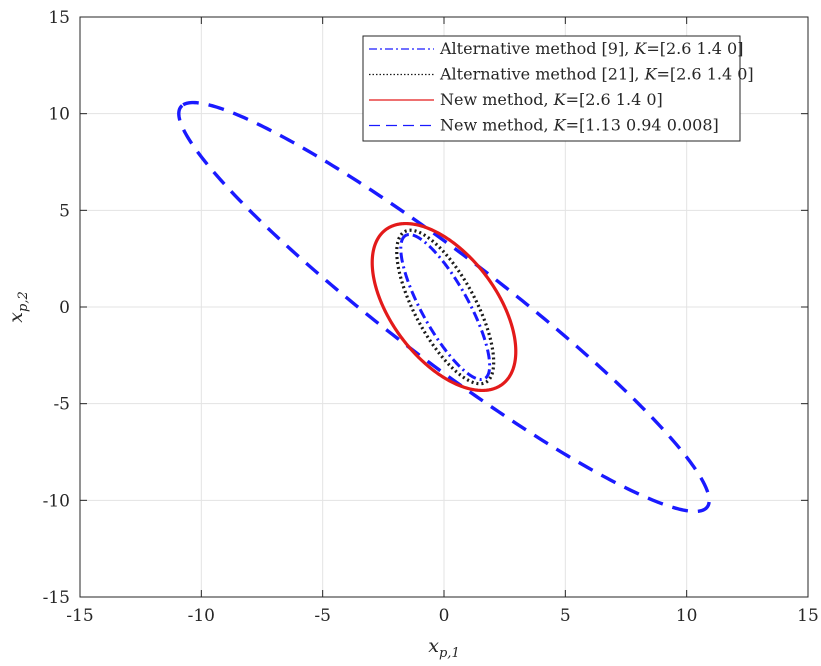  I want to click on y-axis-label-sub: p,2, so click(23, 301).